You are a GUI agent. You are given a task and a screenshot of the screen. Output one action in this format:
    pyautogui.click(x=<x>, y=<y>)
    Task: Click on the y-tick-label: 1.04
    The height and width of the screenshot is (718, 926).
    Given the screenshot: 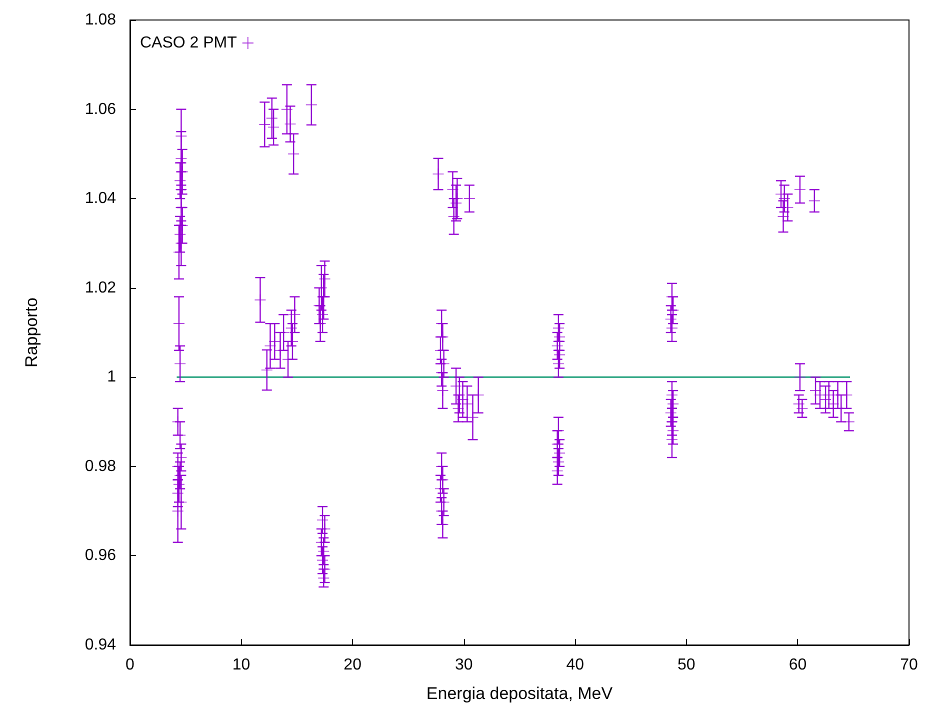 What is the action you would take?
    pyautogui.click(x=100, y=199)
    